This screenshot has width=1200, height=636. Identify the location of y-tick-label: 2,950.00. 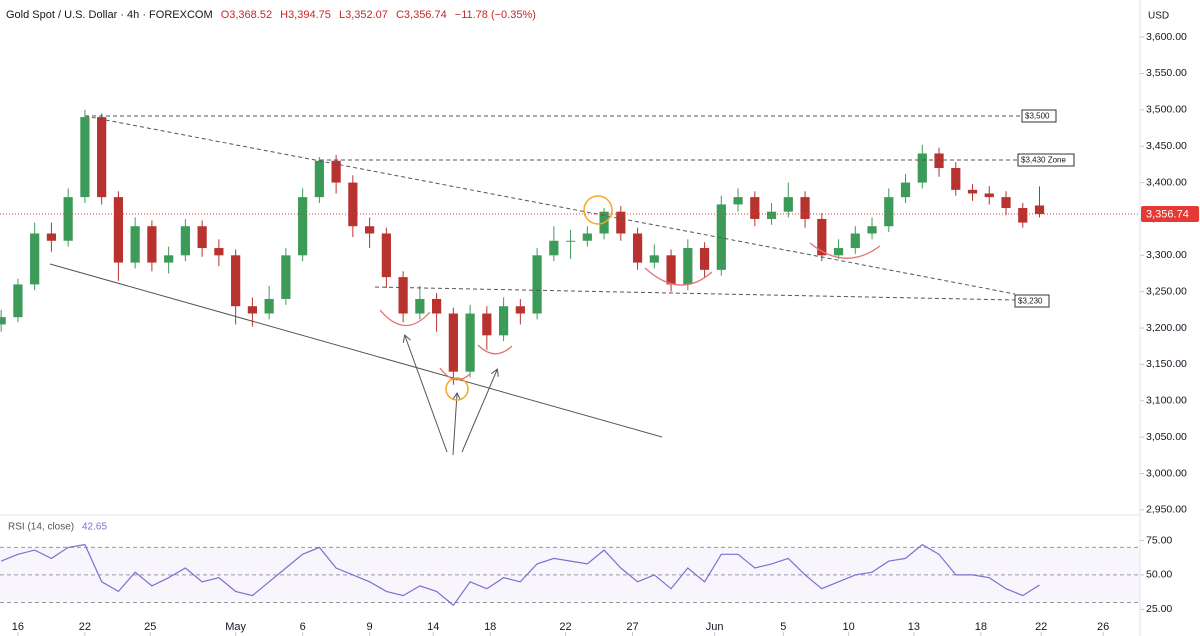
(1166, 510).